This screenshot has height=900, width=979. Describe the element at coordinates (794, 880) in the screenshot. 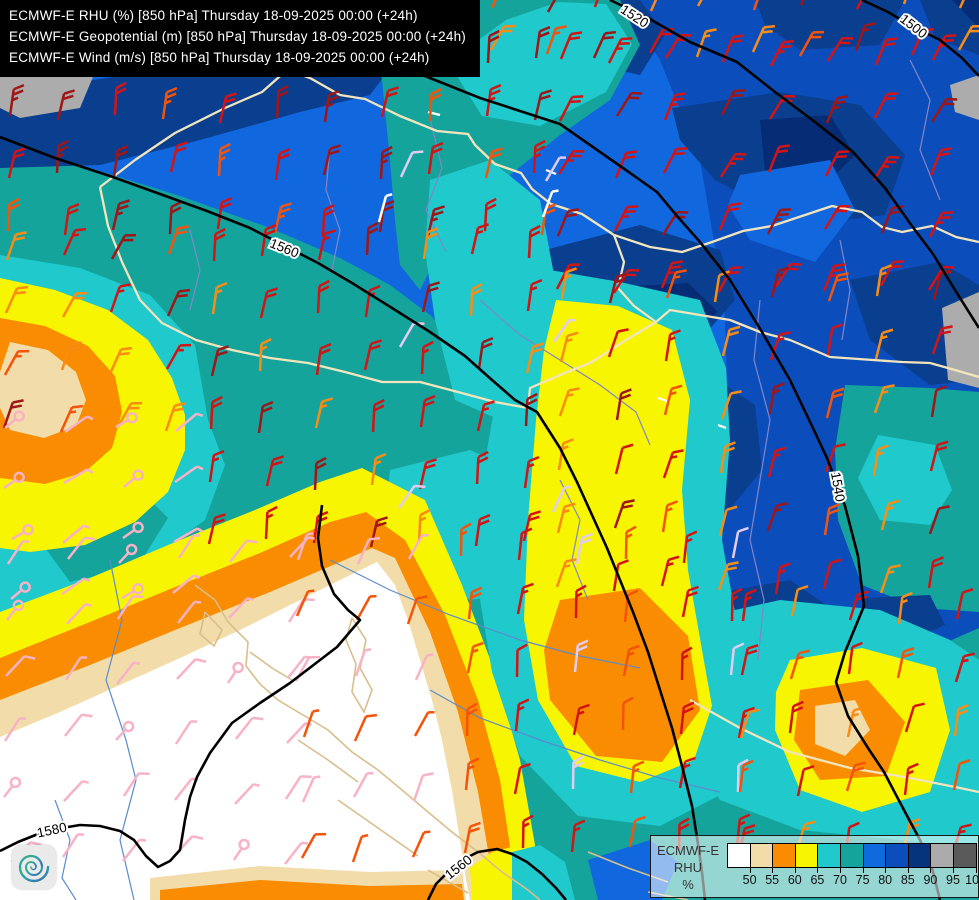

I see `legend-tick-label: 60` at that location.